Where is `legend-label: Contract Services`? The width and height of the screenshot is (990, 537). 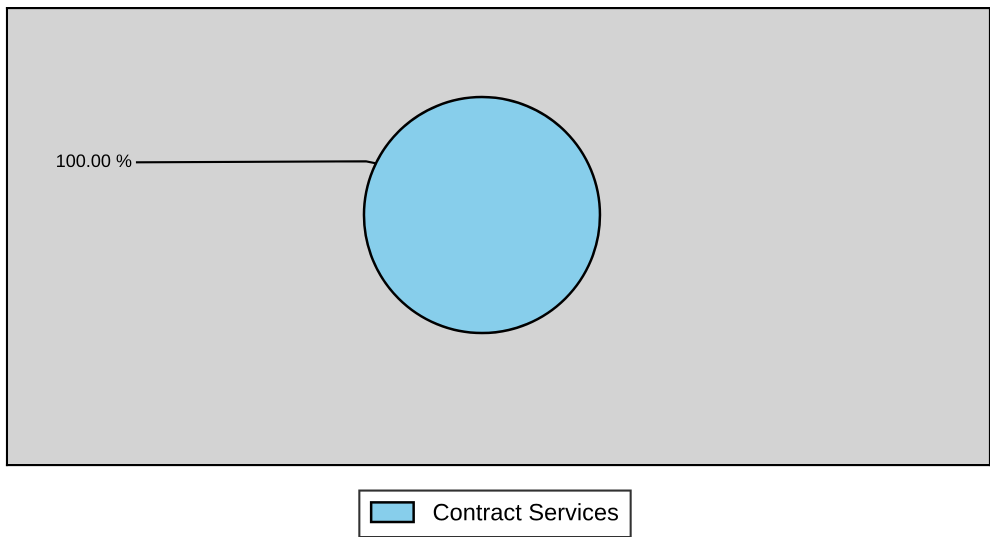
legend-label: Contract Services is located at coordinates (526, 512).